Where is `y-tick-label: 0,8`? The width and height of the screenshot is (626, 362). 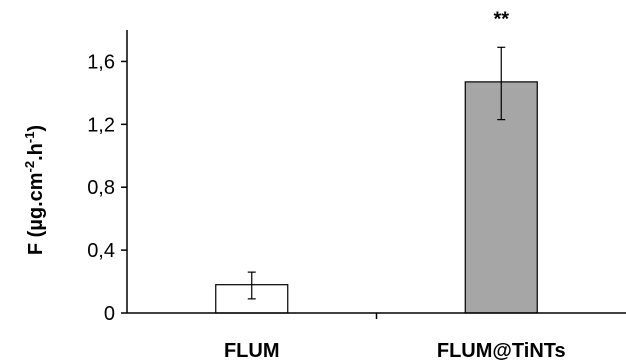 y-tick-label: 0,8 is located at coordinates (101, 188).